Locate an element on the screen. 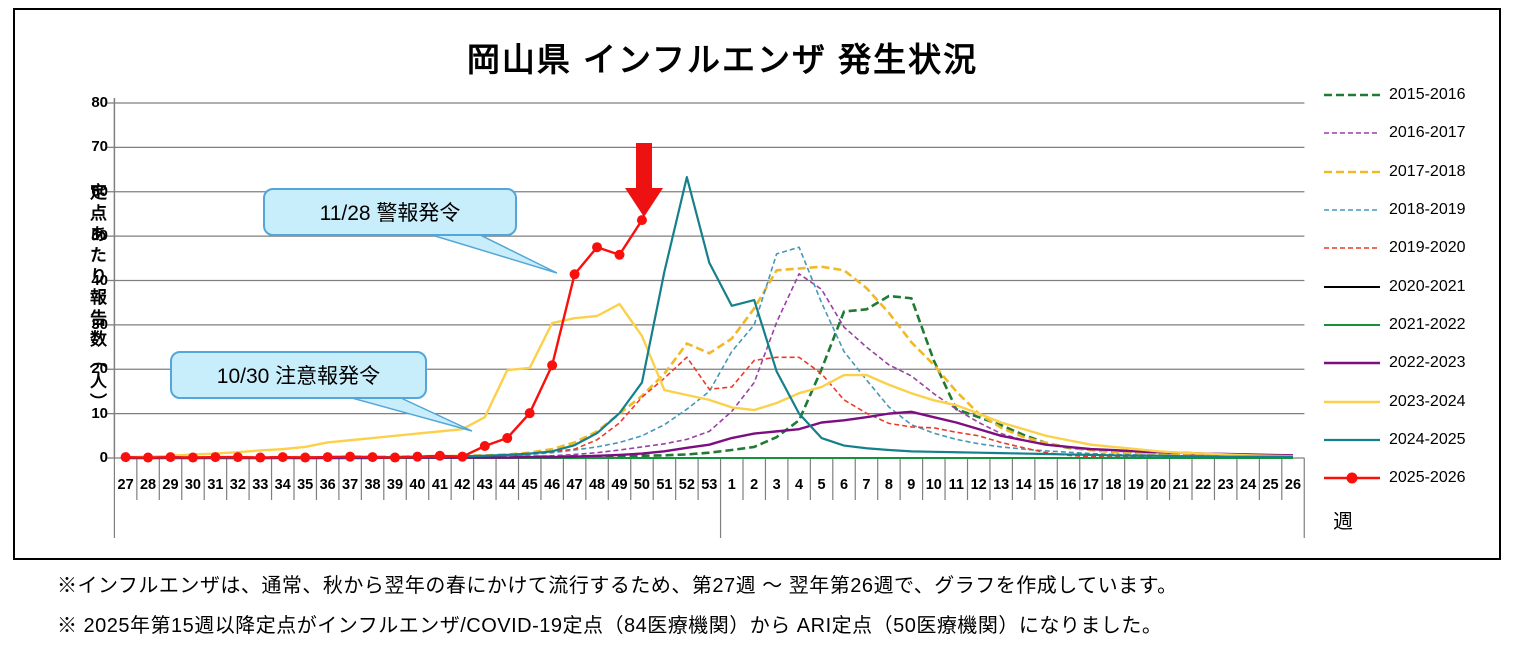 The height and width of the screenshot is (647, 1514). legend-line-sample-2020-2021 is located at coordinates (1352, 286).